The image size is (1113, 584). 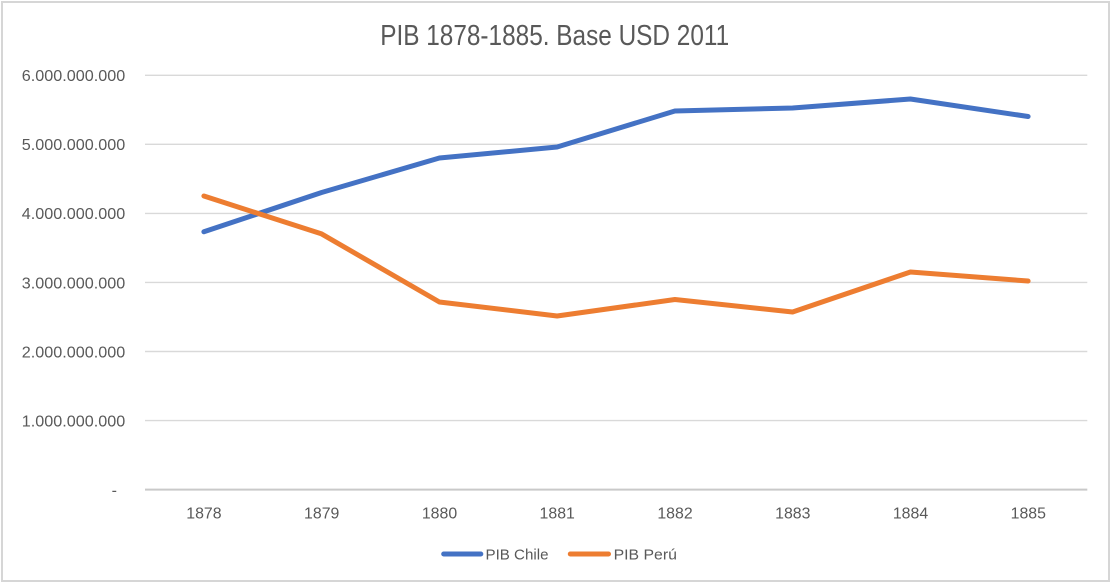 I want to click on svg-text: 1883, so click(x=793, y=514).